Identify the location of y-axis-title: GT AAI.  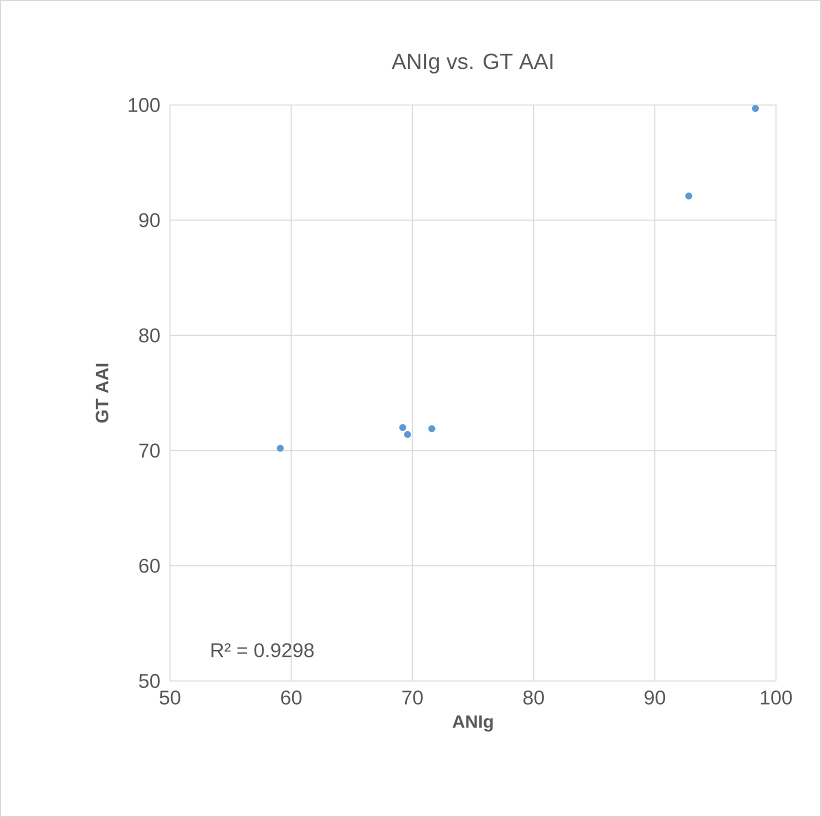
(102, 393).